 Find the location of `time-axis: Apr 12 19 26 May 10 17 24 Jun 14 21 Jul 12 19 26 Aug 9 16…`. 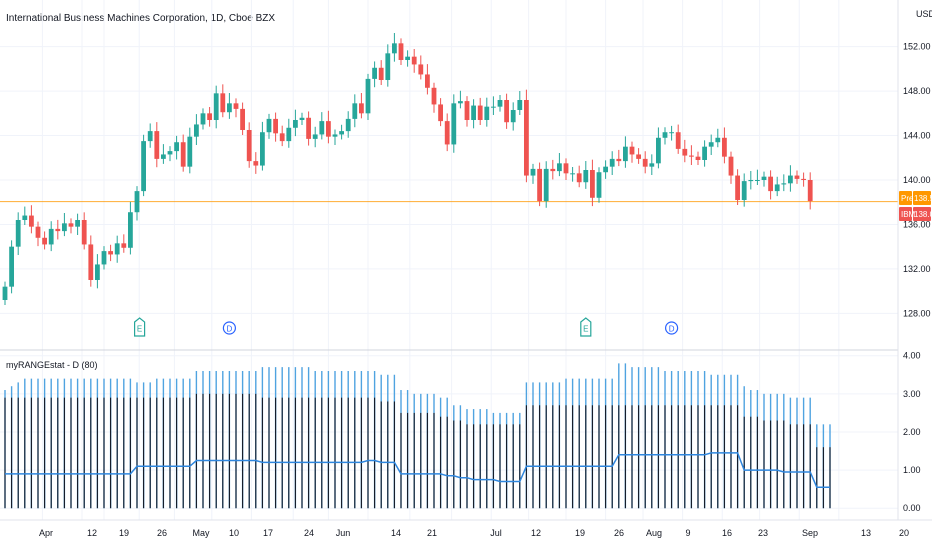

time-axis: Apr 12 19 26 May 10 17 24 Jun 14 21 Jul 12 19 26 Aug 9 16… is located at coordinates (474, 533).